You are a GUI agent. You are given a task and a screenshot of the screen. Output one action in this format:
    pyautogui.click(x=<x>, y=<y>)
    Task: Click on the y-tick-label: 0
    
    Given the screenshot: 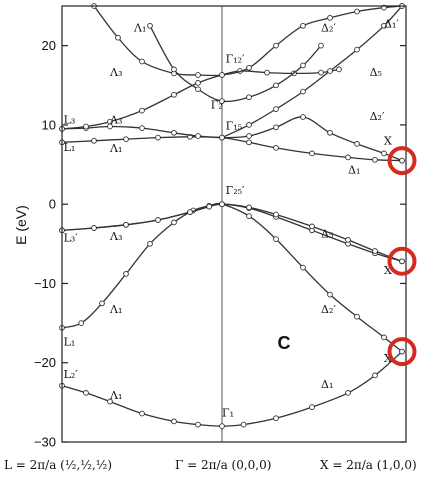 What is the action you would take?
    pyautogui.click(x=52, y=204)
    